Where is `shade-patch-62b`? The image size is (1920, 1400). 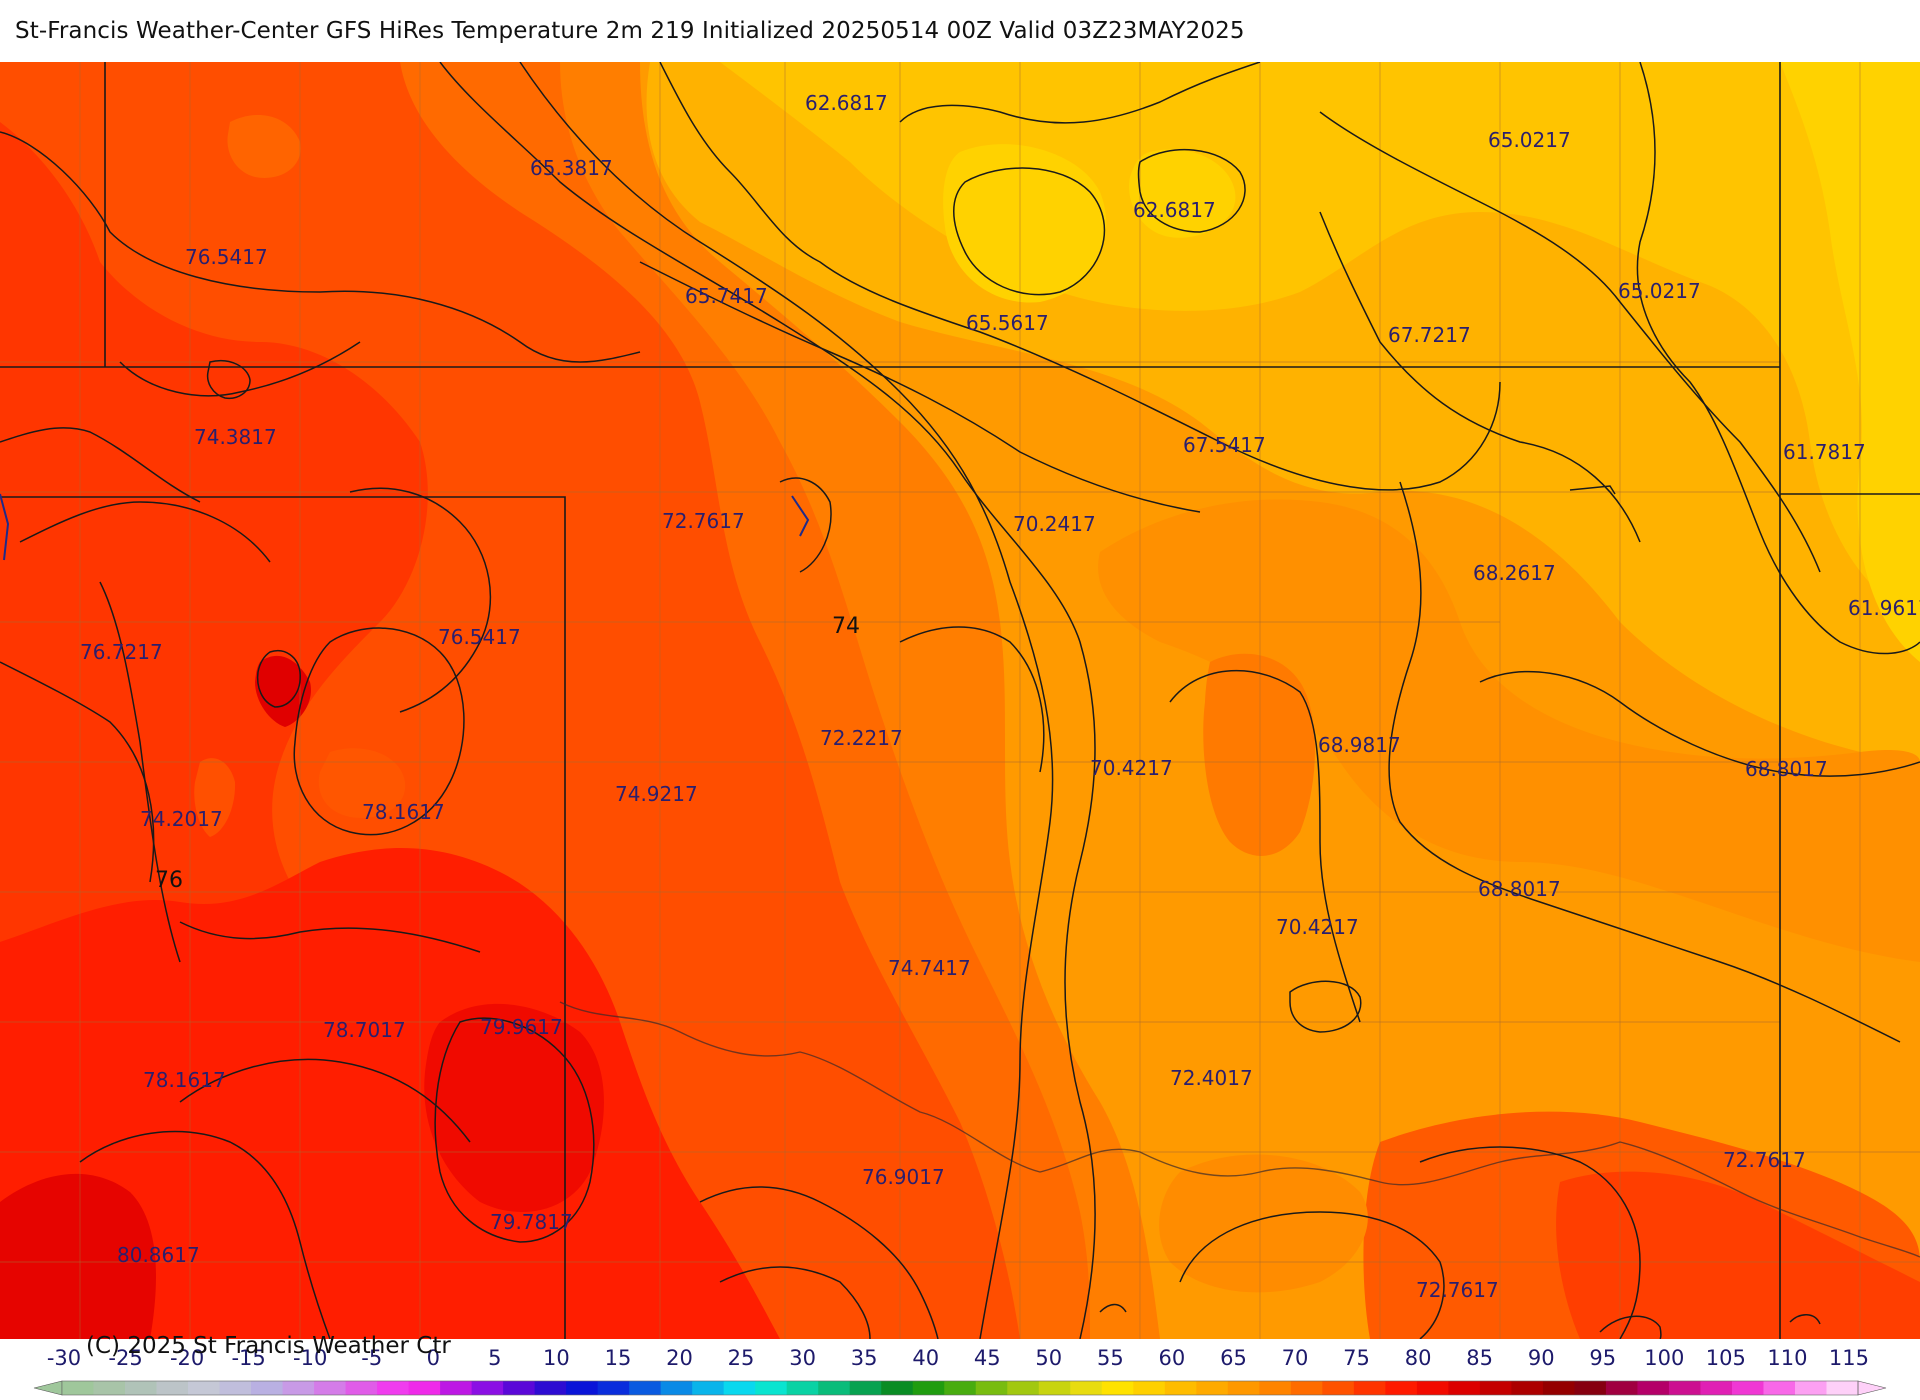
shade-patch-62b is located at coordinates (1182, 193).